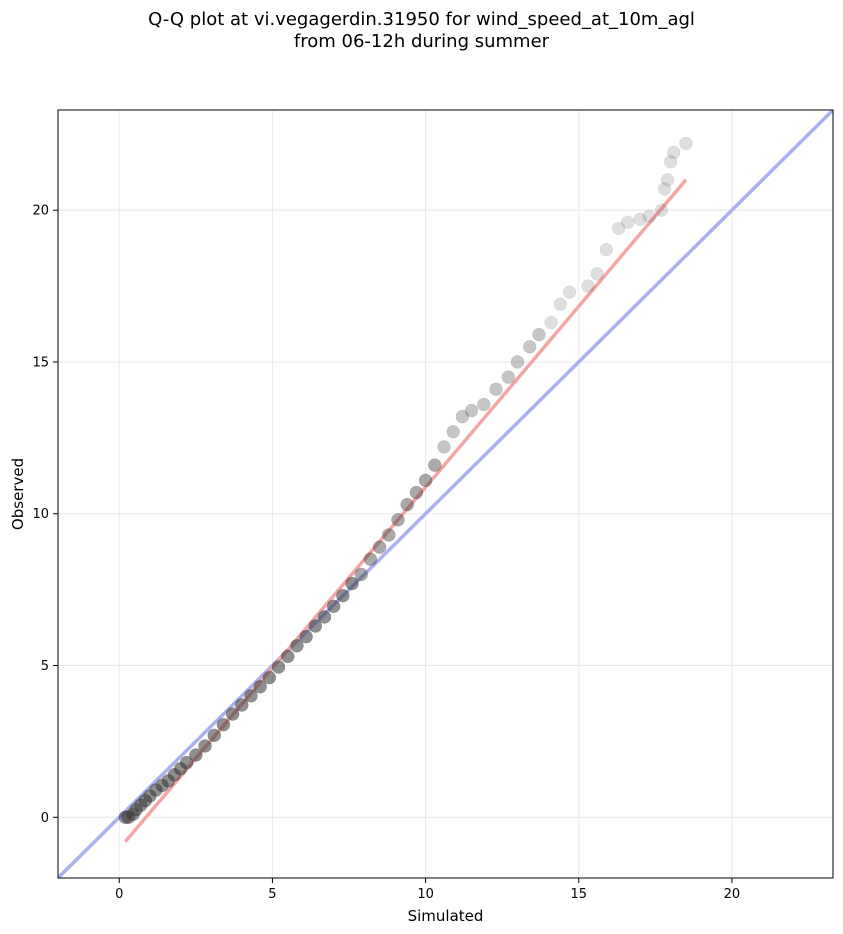 The image size is (843, 934). I want to click on chart-title-line-2: from 06-12h during summer, so click(421, 41).